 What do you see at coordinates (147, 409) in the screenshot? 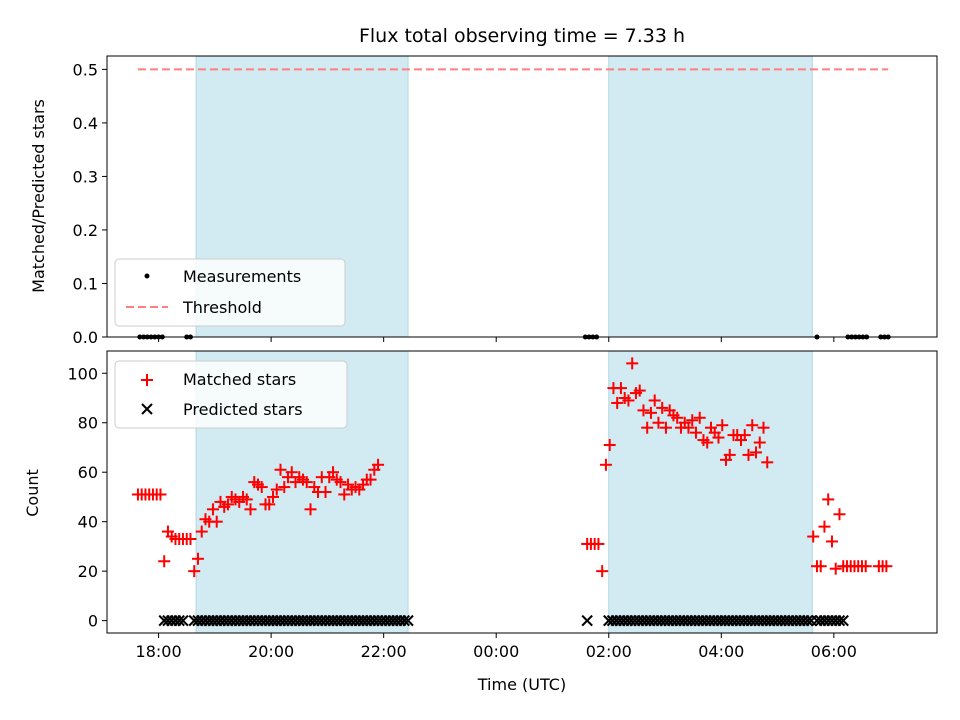
I see `legend-predicted-marker` at bounding box center [147, 409].